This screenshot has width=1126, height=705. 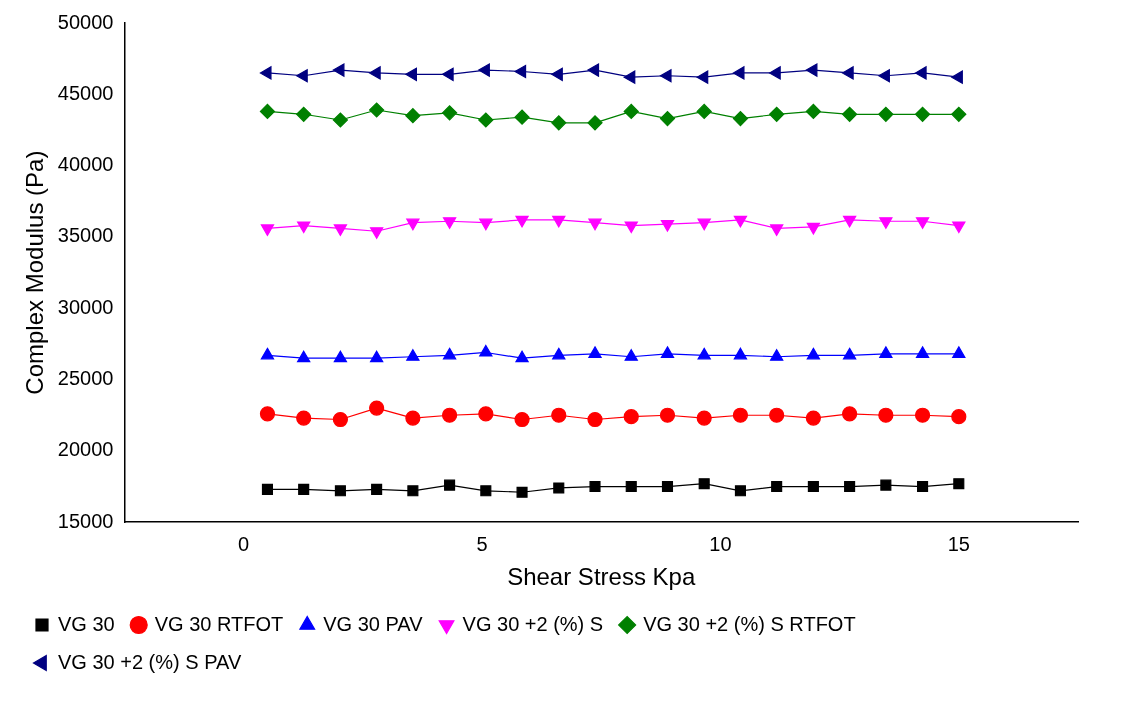 I want to click on y-tick-label: 35000, so click(x=85, y=235).